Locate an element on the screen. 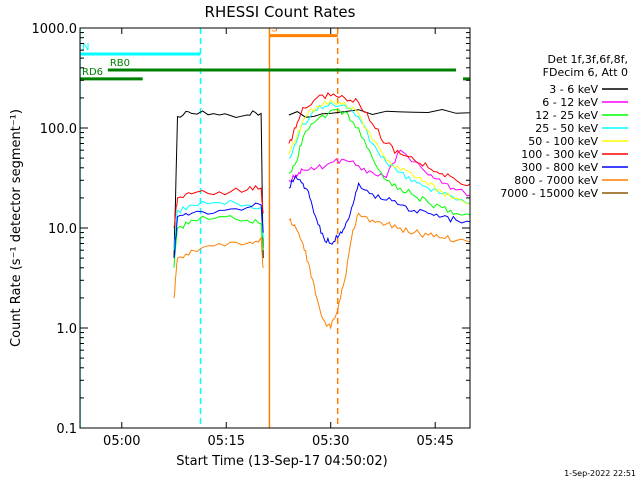 Image resolution: width=640 pixels, height=484 pixels. legend-label: 25 - 50 keV is located at coordinates (566, 128).